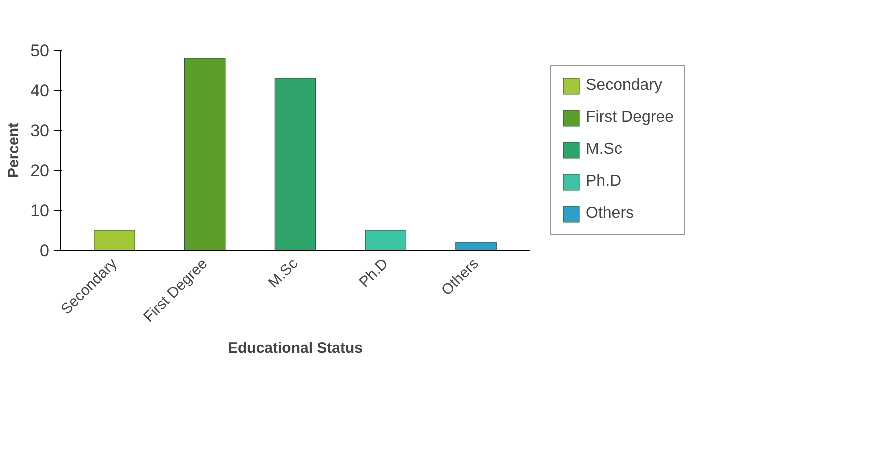 The image size is (872, 472). I want to click on y-tick-label: 50, so click(40, 51).